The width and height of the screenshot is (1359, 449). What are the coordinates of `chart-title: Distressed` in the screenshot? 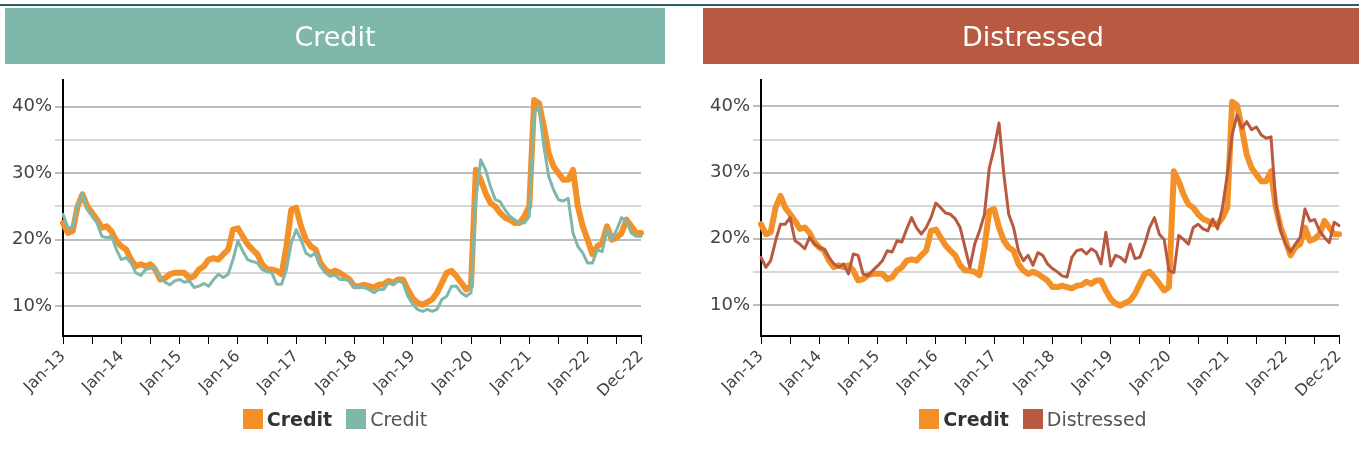 It's located at (1031, 36).